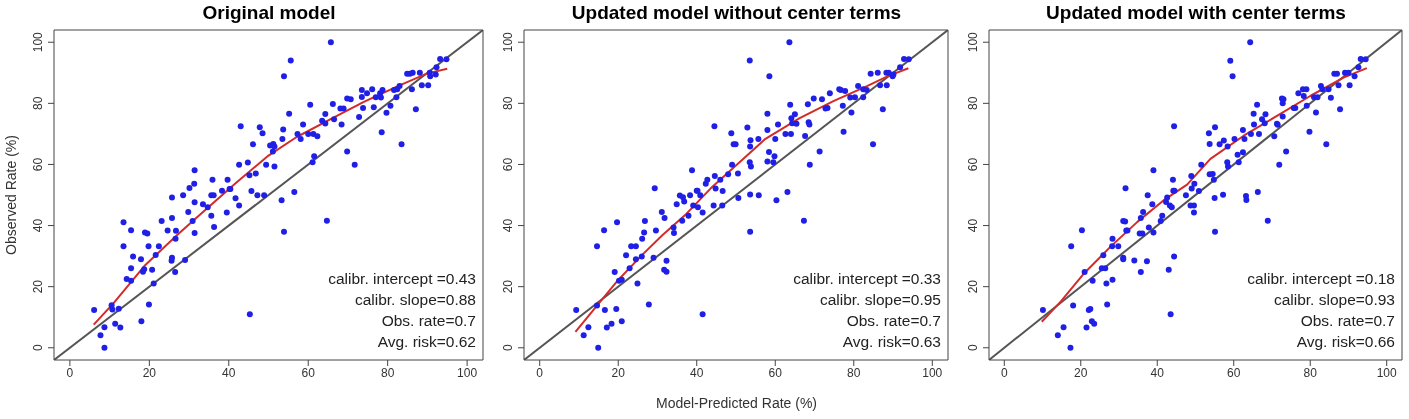 The width and height of the screenshot is (1409, 419). Describe the element at coordinates (1345, 342) in the screenshot. I see `annotation: Avg. risk=0.66` at that location.